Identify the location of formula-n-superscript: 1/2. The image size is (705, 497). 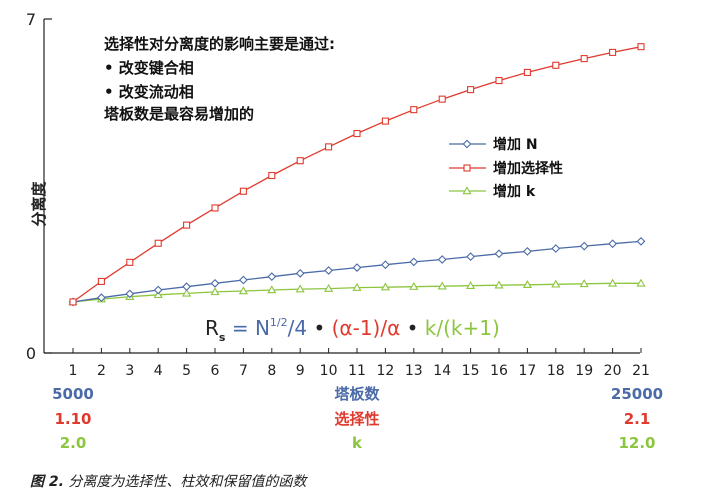
(279, 322).